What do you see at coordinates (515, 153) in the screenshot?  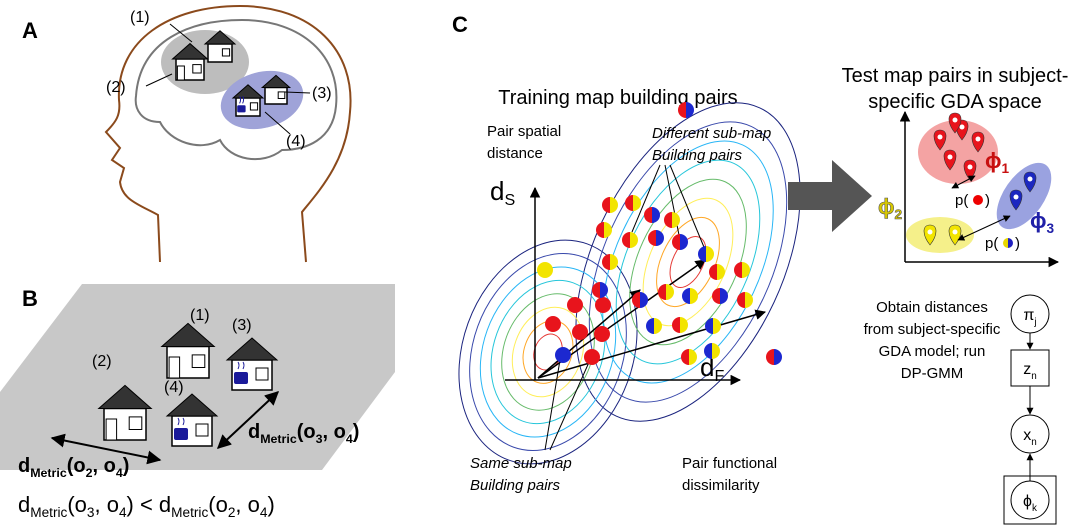 I see `axis-label: distance` at bounding box center [515, 153].